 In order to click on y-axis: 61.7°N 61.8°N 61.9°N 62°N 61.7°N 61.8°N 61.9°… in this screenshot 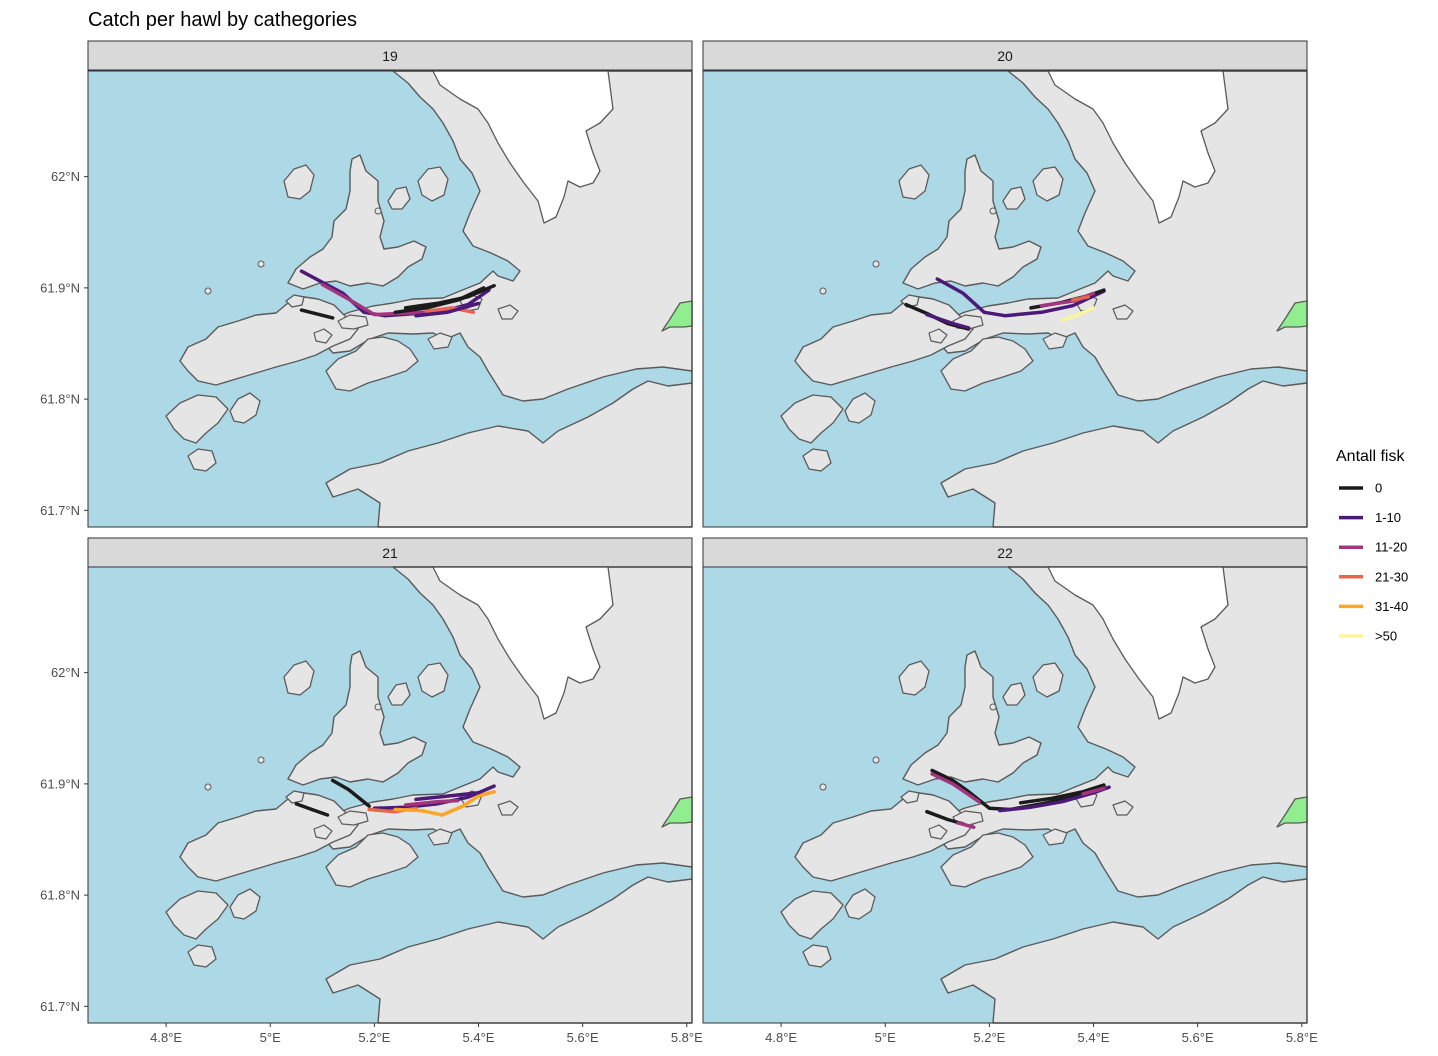, I will do `click(64, 591)`.